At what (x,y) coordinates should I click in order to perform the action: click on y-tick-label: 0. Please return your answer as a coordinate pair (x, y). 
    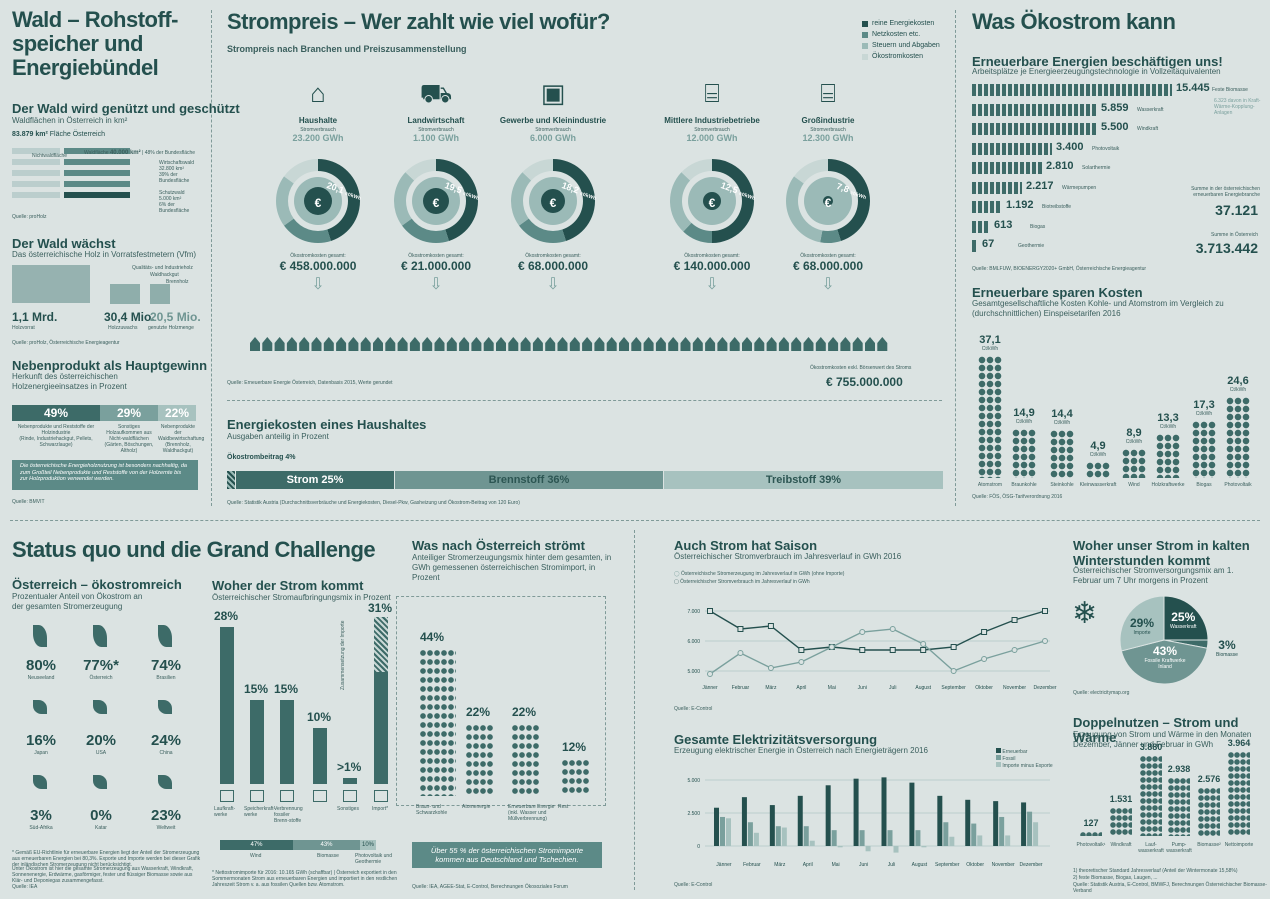
    Looking at the image, I should click on (698, 847).